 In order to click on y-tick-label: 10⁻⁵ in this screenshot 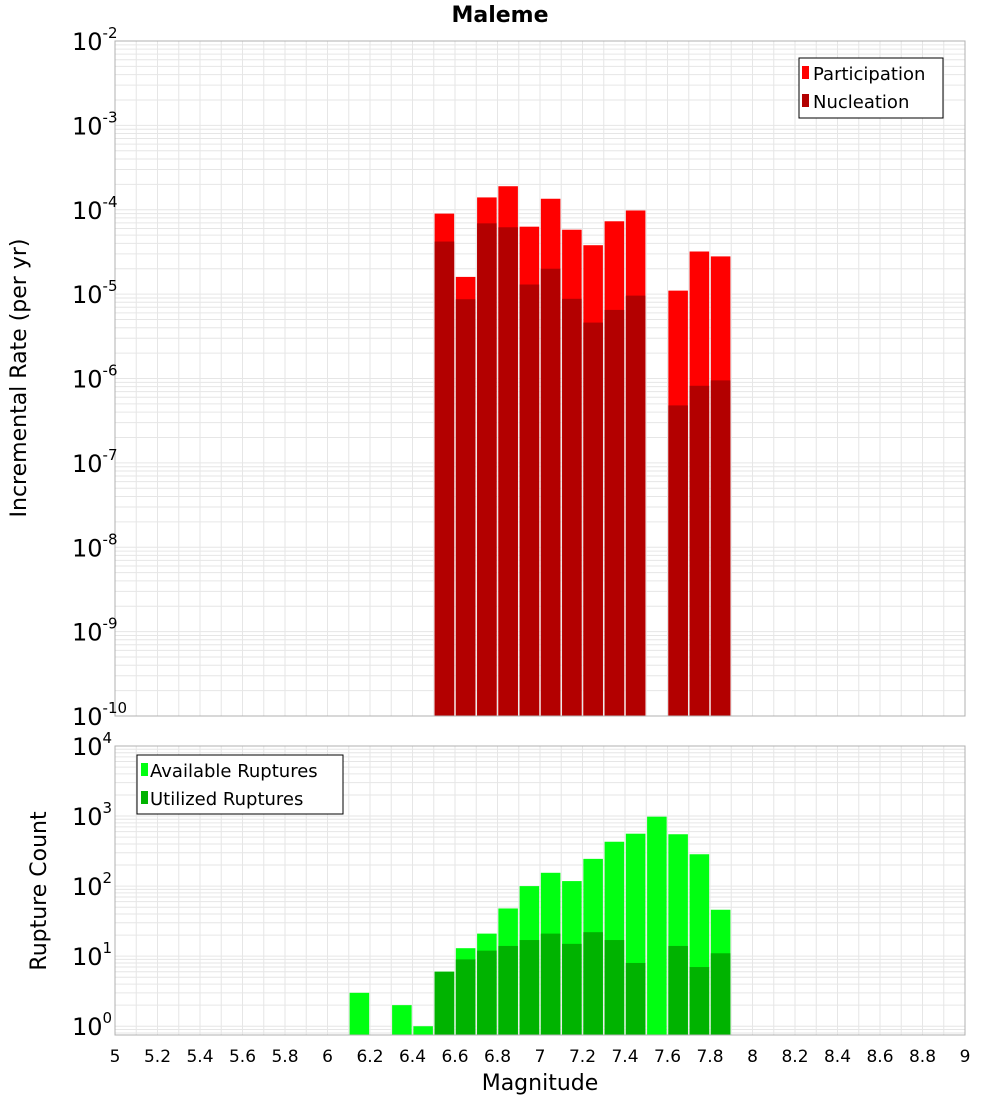, I will do `click(95, 293)`.